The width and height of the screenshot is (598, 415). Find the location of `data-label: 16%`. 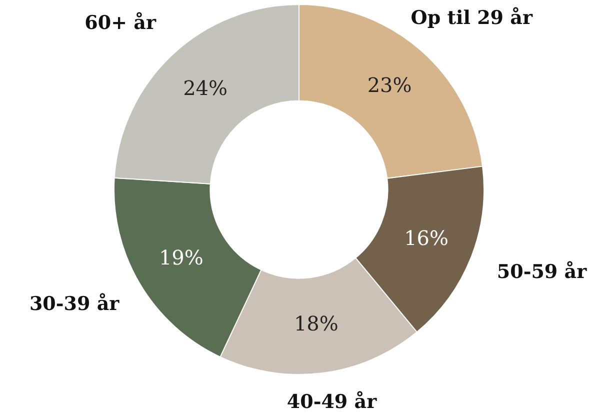

data-label: 16% is located at coordinates (426, 238).